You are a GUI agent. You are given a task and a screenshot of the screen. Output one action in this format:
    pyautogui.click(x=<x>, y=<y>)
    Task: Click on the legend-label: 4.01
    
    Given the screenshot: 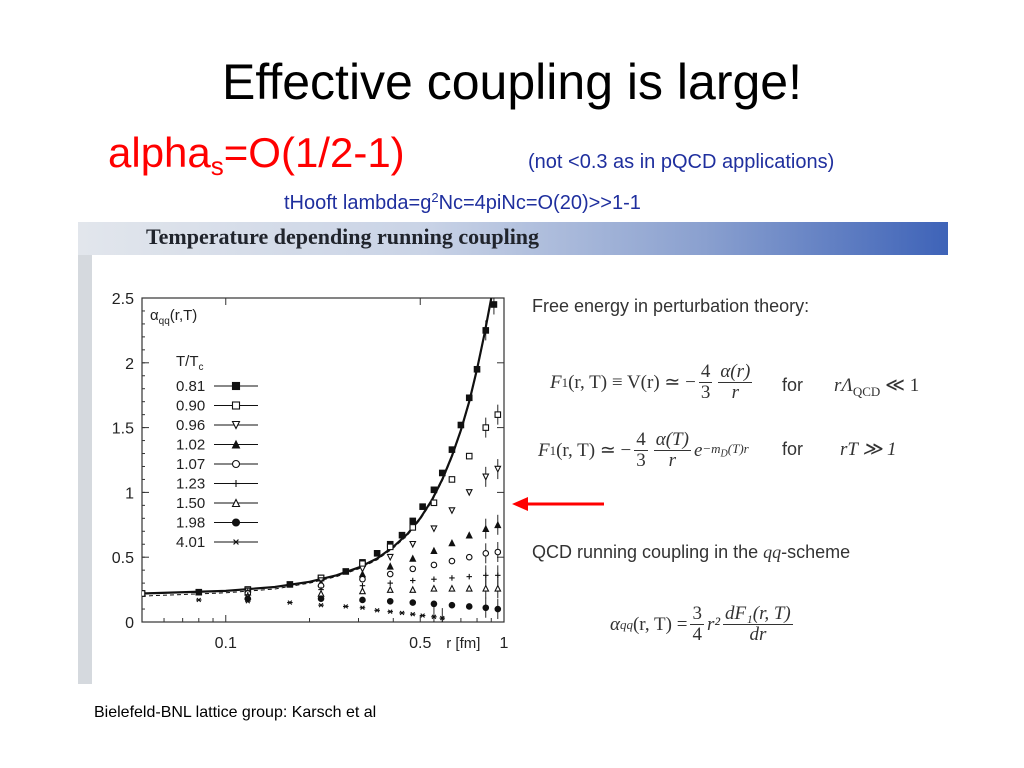 What is the action you would take?
    pyautogui.click(x=190, y=542)
    